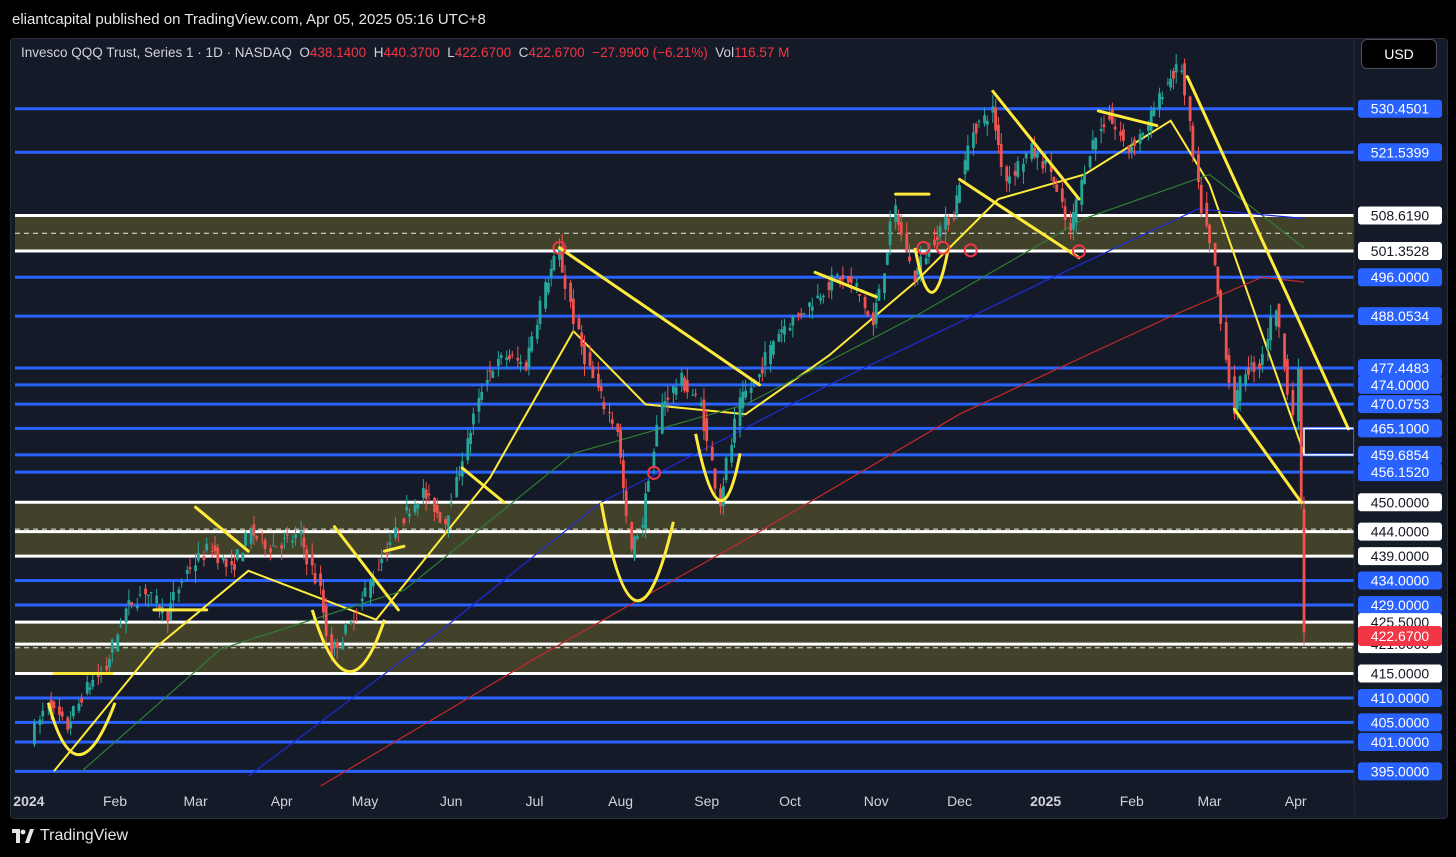  I want to click on volume-value: 116.57 M, so click(762, 52).